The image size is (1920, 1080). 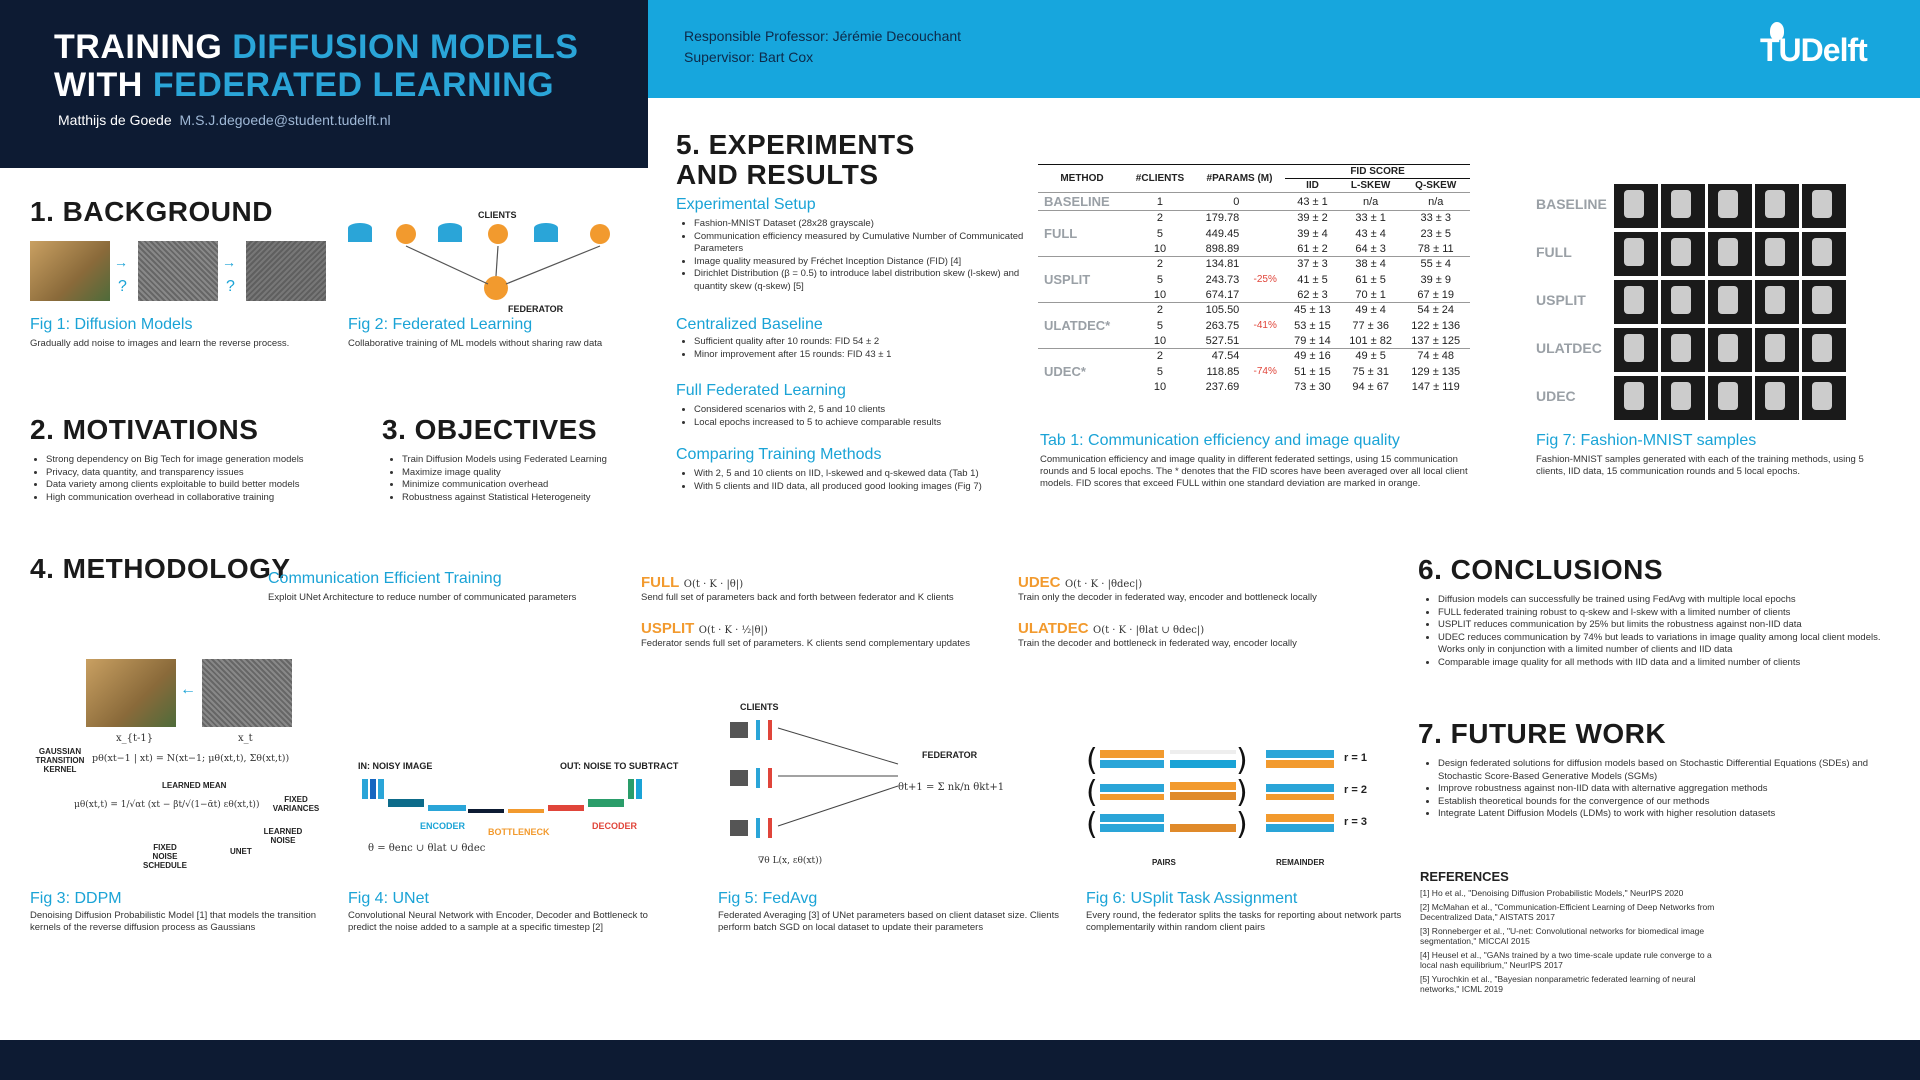 What do you see at coordinates (1556, 396) in the screenshot?
I see `sample-row-label: UDEC` at bounding box center [1556, 396].